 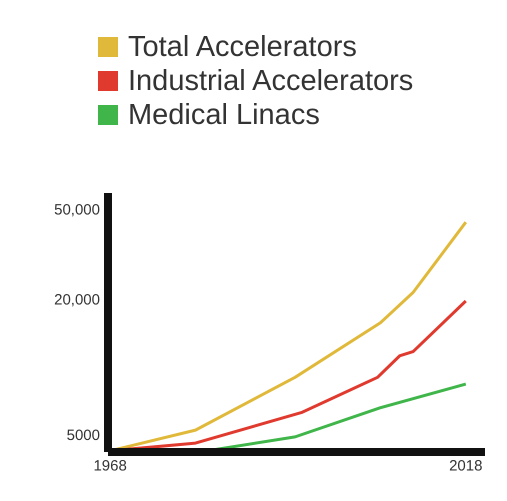 What do you see at coordinates (77, 210) in the screenshot?
I see `y-tick-label: 50,000` at bounding box center [77, 210].